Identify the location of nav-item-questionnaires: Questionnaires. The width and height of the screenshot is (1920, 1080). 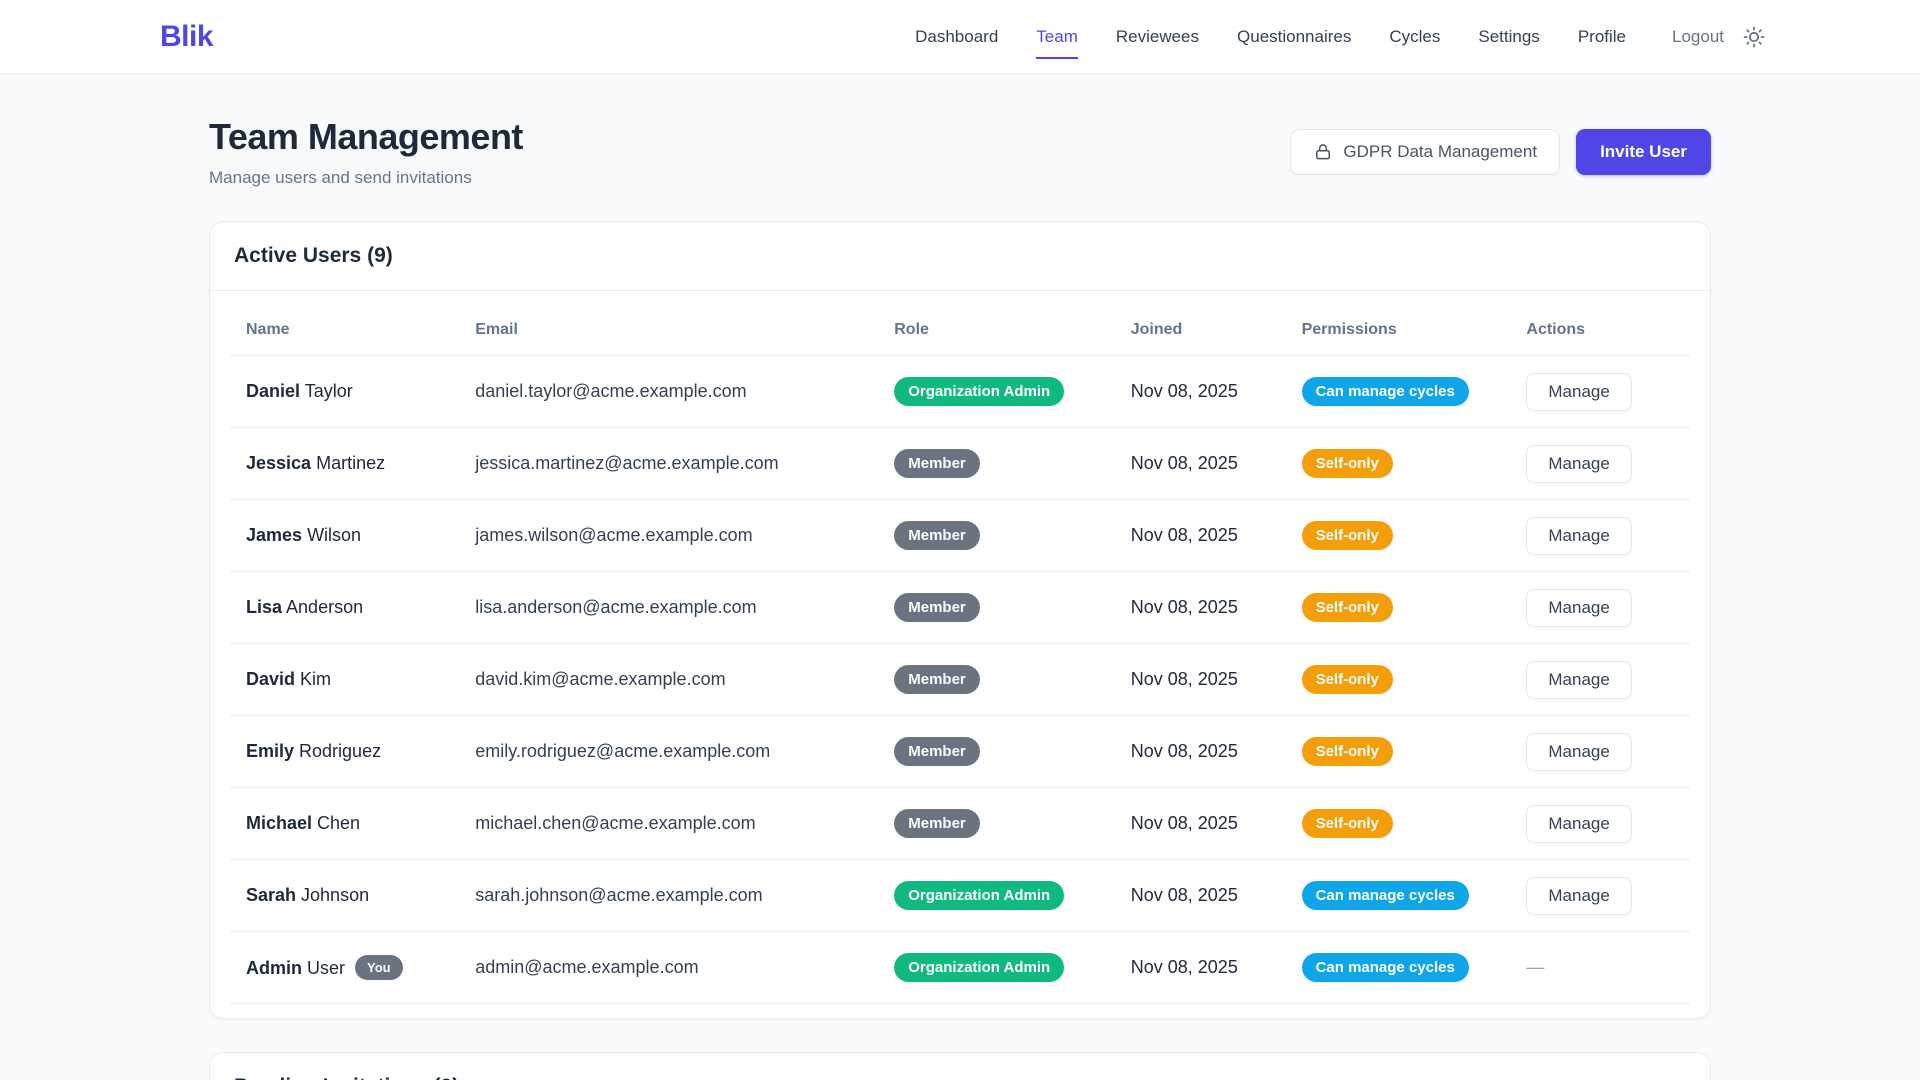
(1294, 36).